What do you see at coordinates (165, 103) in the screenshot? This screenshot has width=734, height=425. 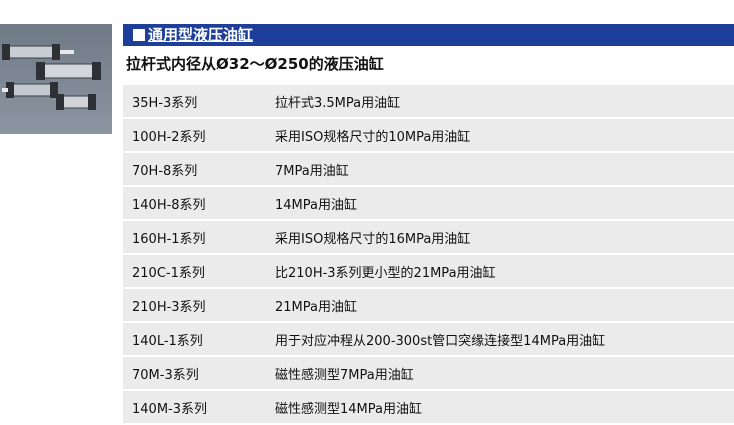 I see `series-model: 35H-3系列` at bounding box center [165, 103].